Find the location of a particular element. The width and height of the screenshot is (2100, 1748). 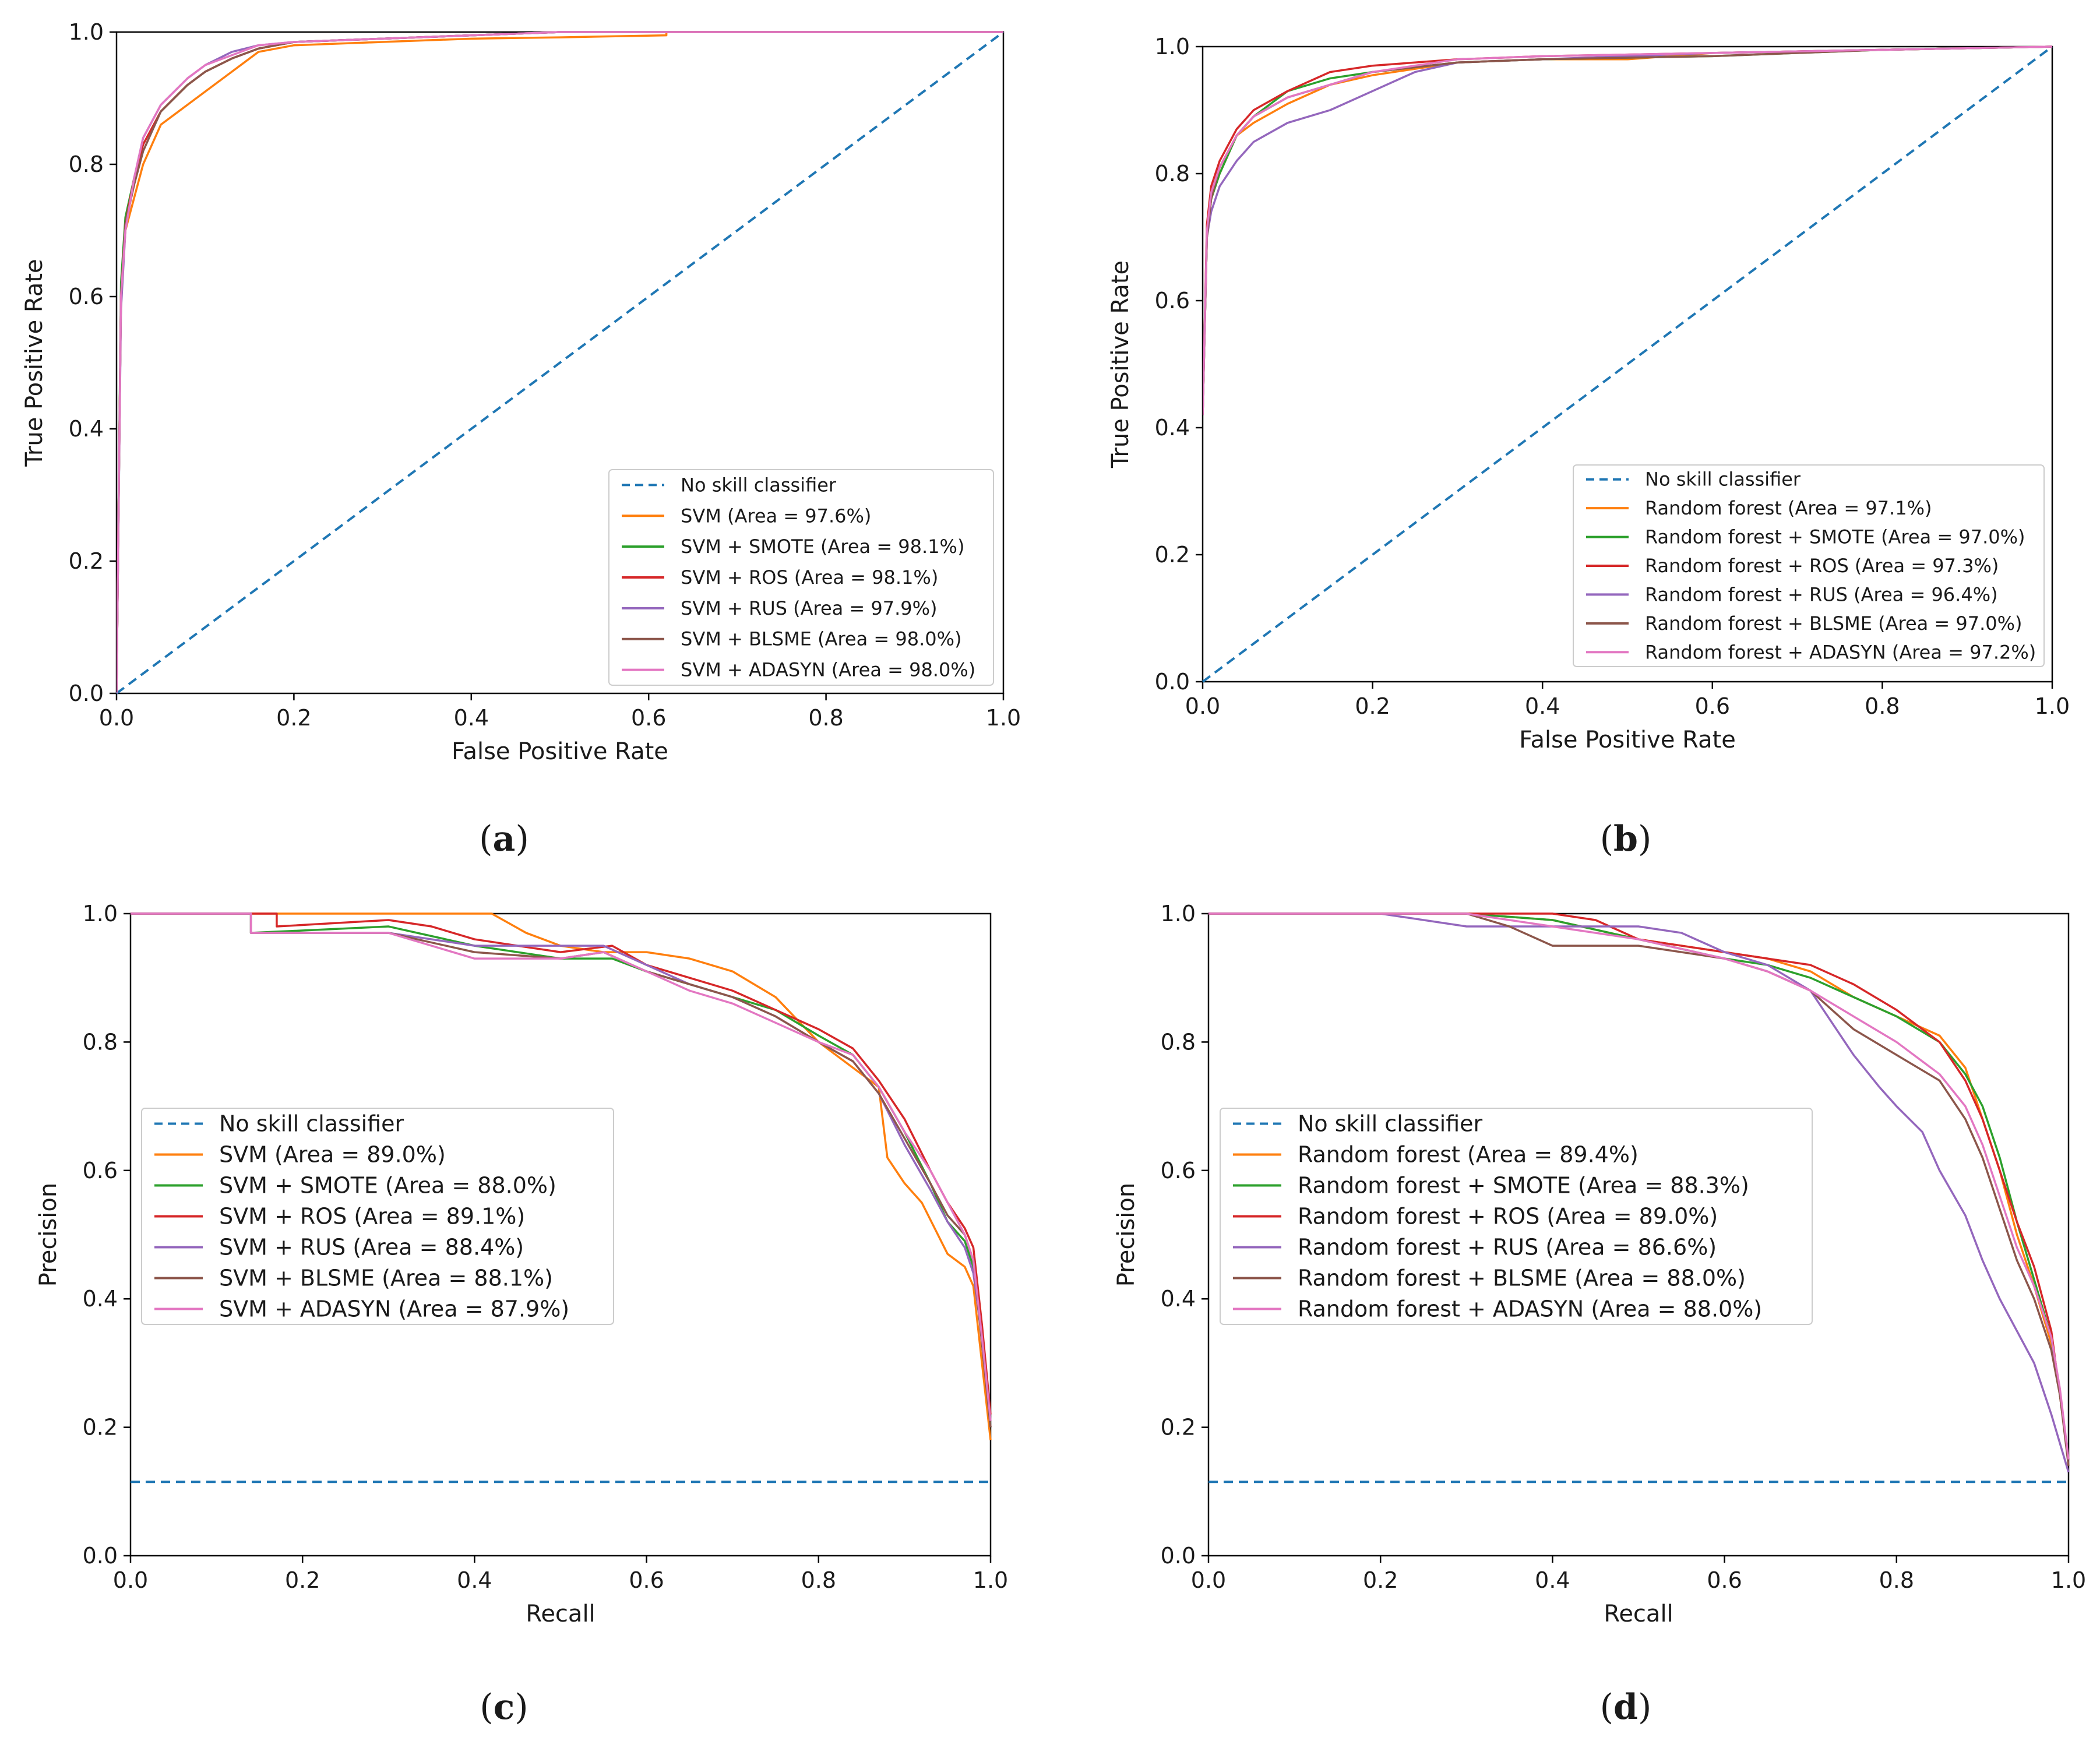

legend-entry-label: Random forest (Area = 89.4%) is located at coordinates (1468, 1155).